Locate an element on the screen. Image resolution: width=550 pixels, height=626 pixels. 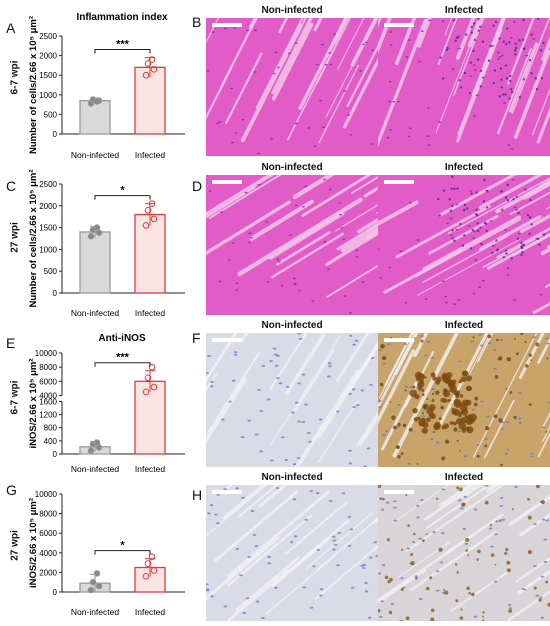
y-tick-label: 0 is located at coordinates (55, 454).